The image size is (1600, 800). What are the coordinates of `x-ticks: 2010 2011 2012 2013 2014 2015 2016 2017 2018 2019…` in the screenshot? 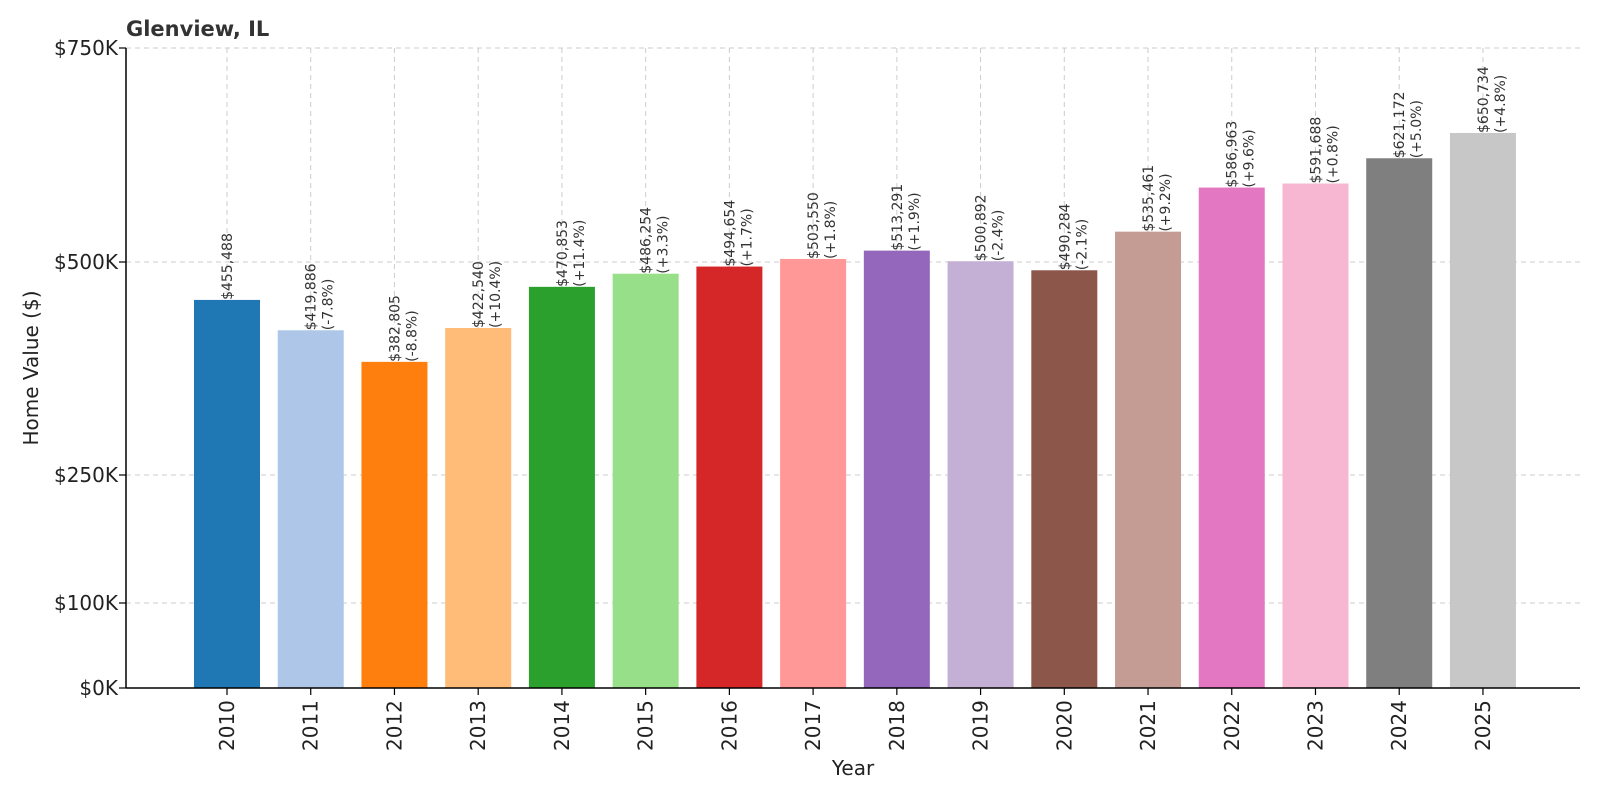 It's located at (855, 719).